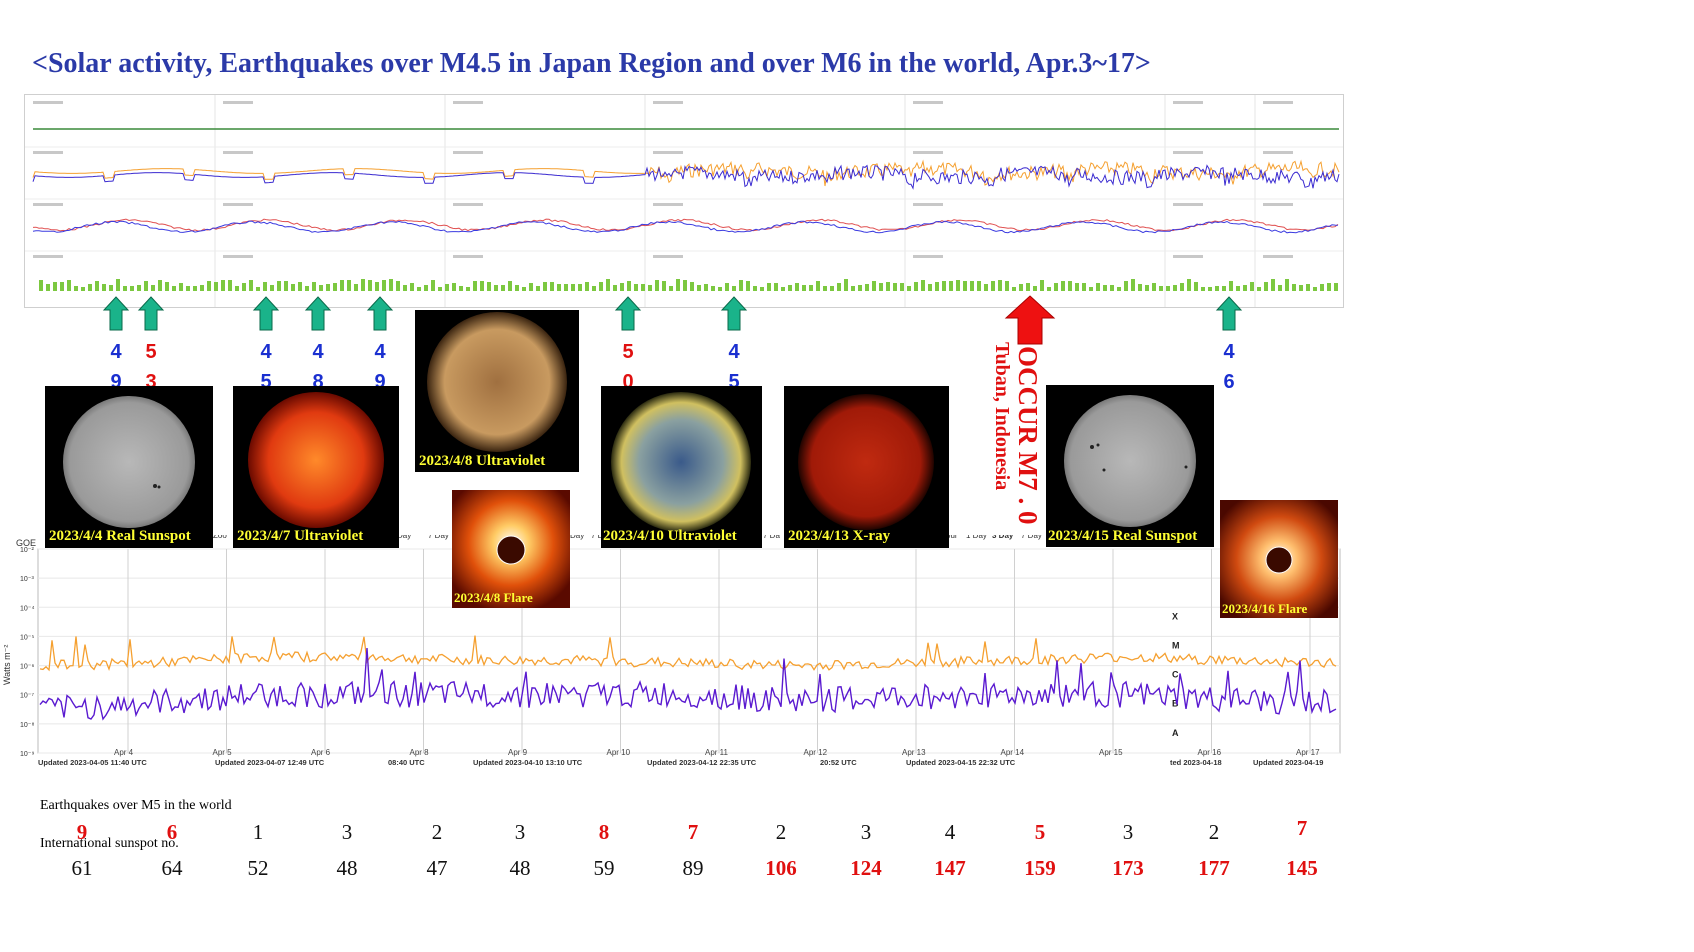  What do you see at coordinates (976, 535) in the screenshot?
I see `range-control: 1 Day` at bounding box center [976, 535].